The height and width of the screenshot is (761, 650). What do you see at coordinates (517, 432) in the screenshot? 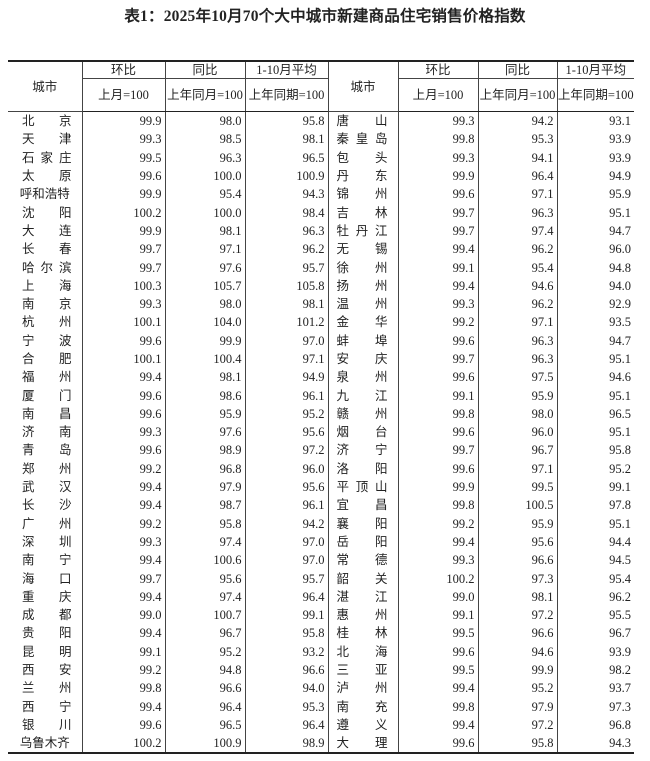
I see `yoy-value: 96.0` at bounding box center [517, 432].